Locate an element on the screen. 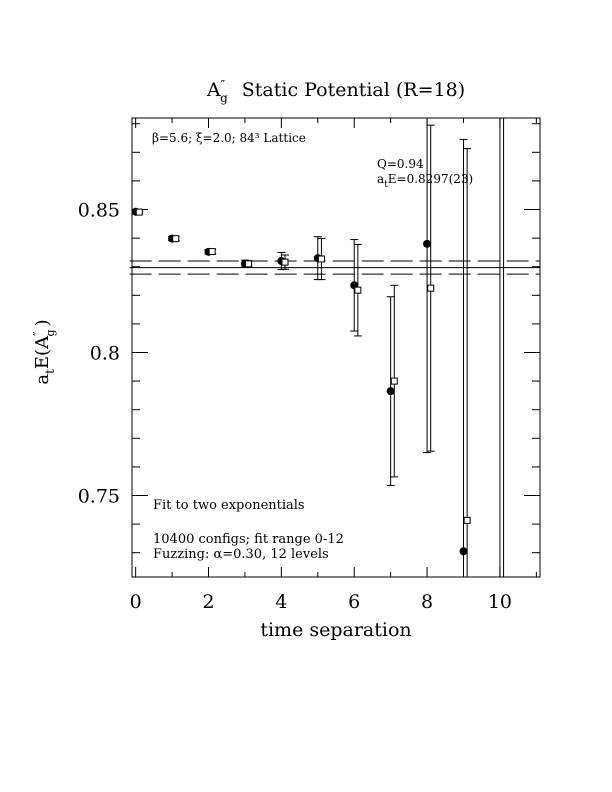 This screenshot has width=612, height=792. title-sup: ″ is located at coordinates (223, 85).